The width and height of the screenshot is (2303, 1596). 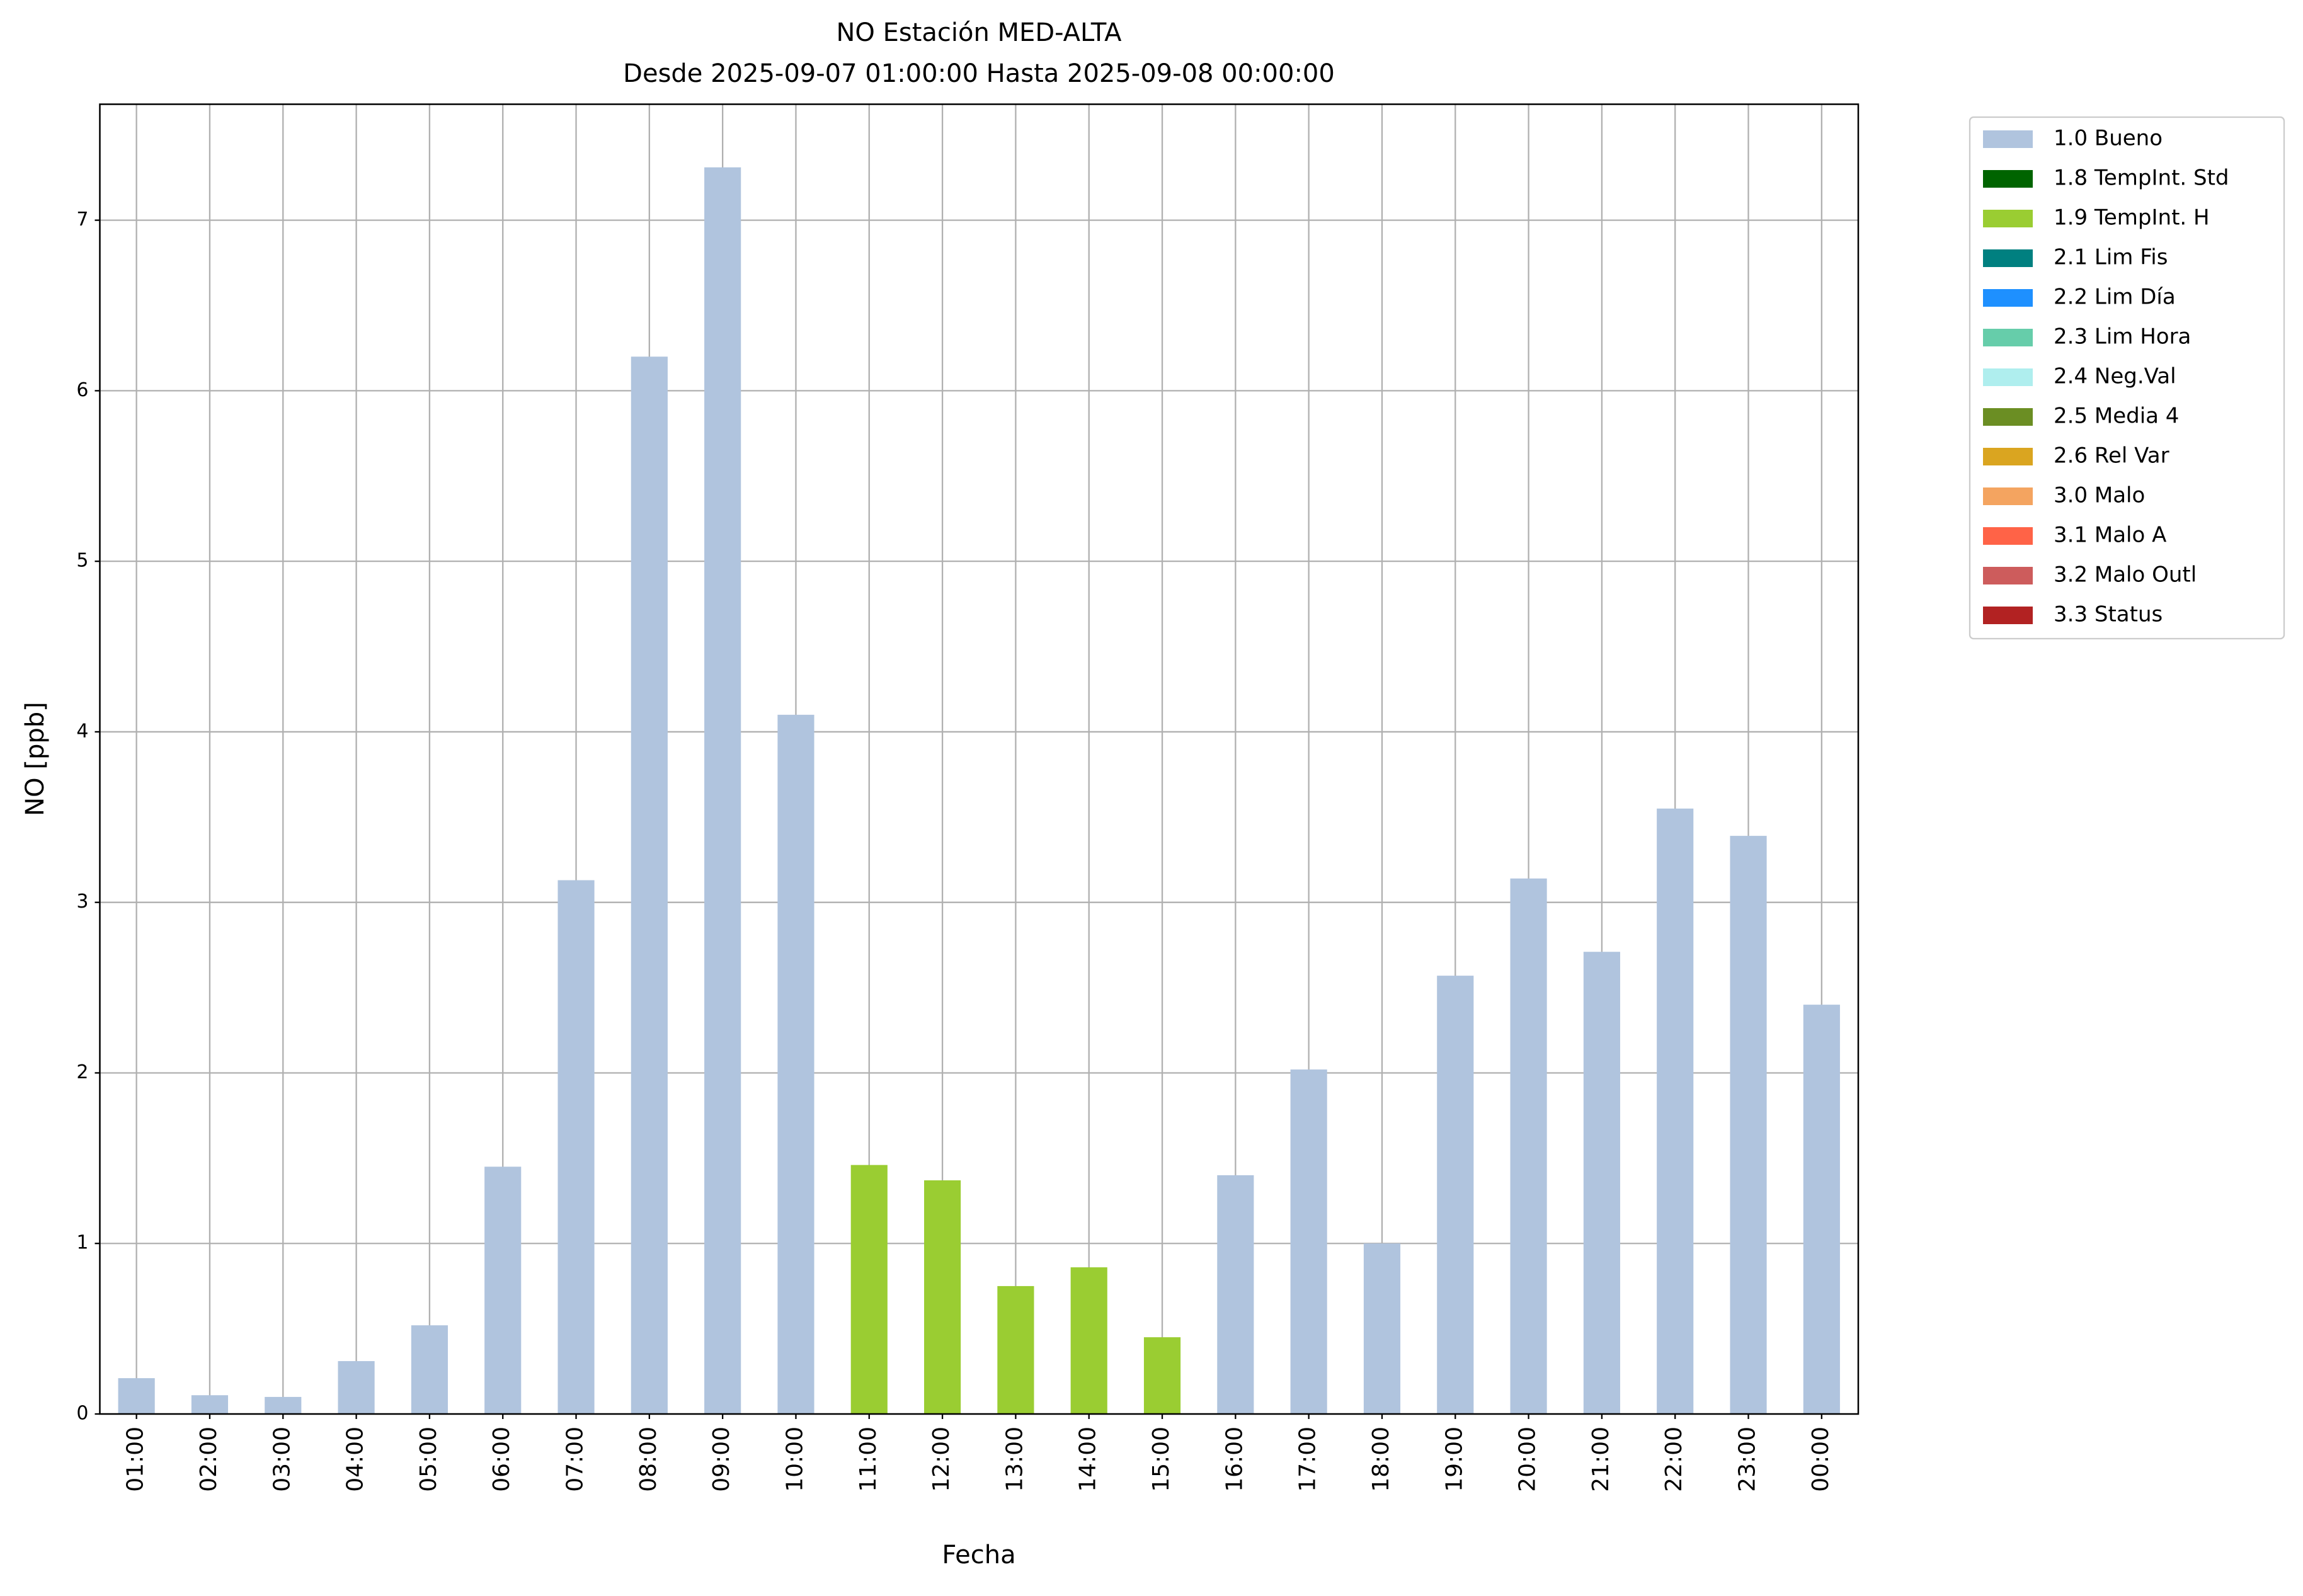 What do you see at coordinates (2110, 535) in the screenshot?
I see `legend-label: 3.1 Malo A` at bounding box center [2110, 535].